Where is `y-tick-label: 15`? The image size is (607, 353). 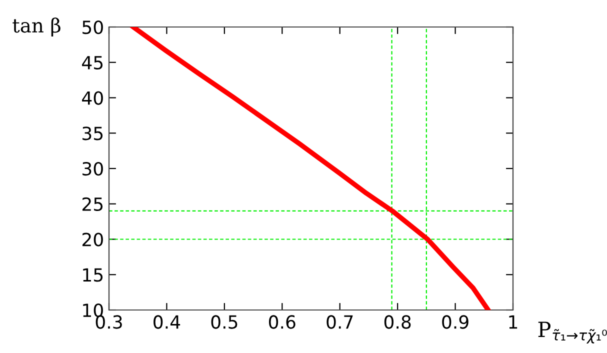 y-tick-label: 15 is located at coordinates (93, 275).